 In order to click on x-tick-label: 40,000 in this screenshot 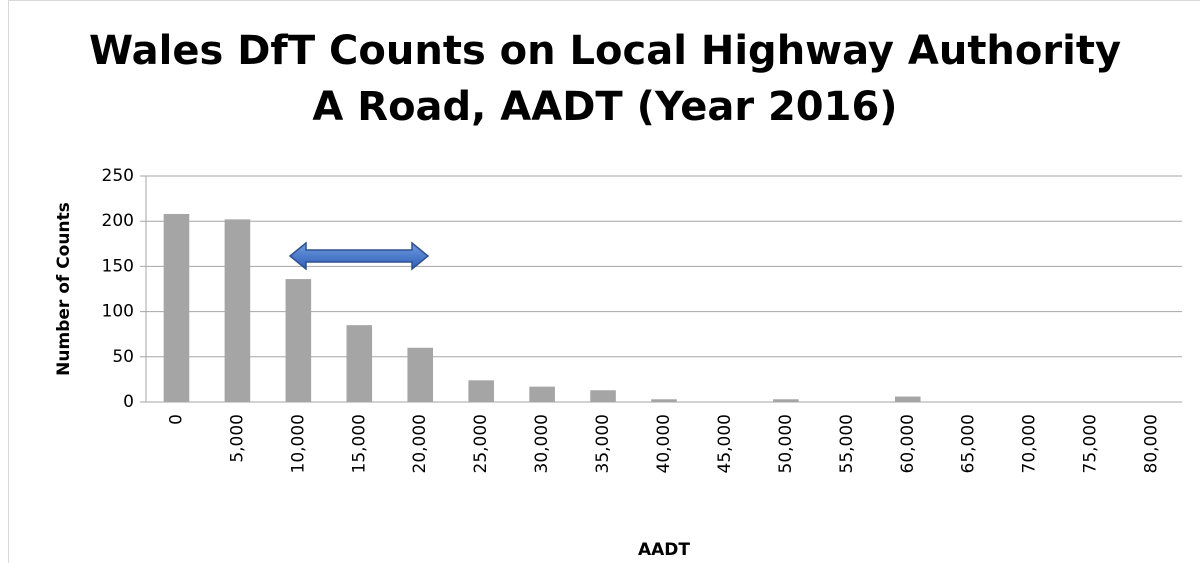, I will do `click(664, 443)`.